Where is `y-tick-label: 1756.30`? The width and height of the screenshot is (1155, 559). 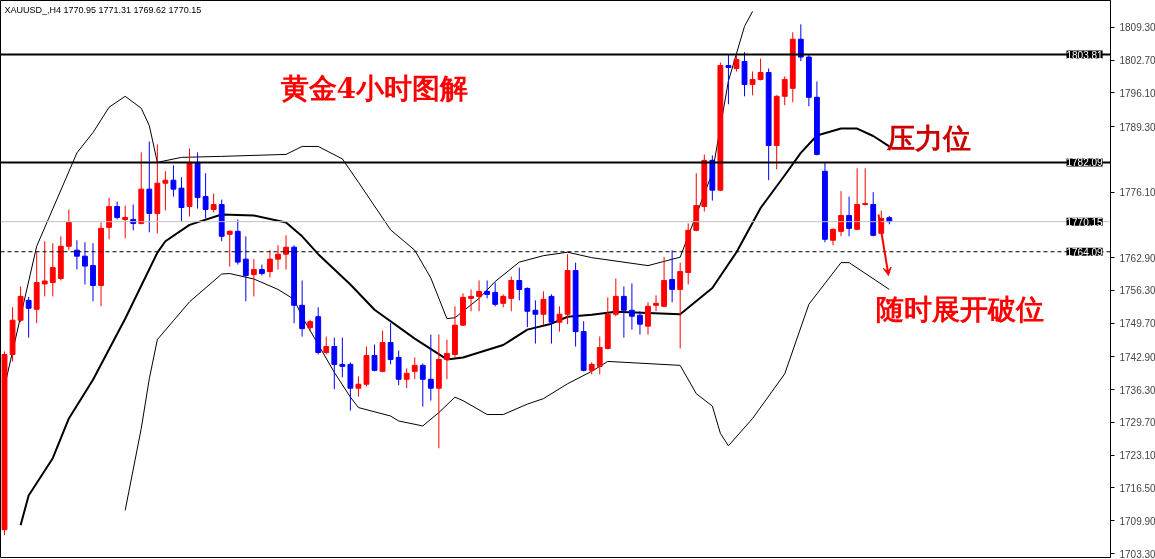 y-tick-label: 1756.30 is located at coordinates (1137, 291).